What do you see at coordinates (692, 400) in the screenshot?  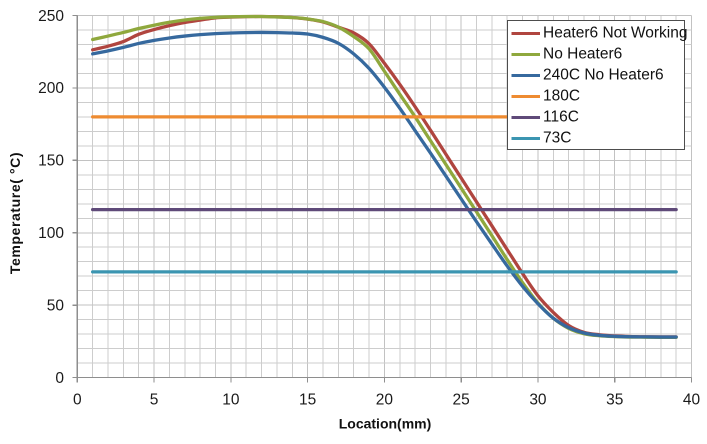 I see `svg-text: 40` at bounding box center [692, 400].